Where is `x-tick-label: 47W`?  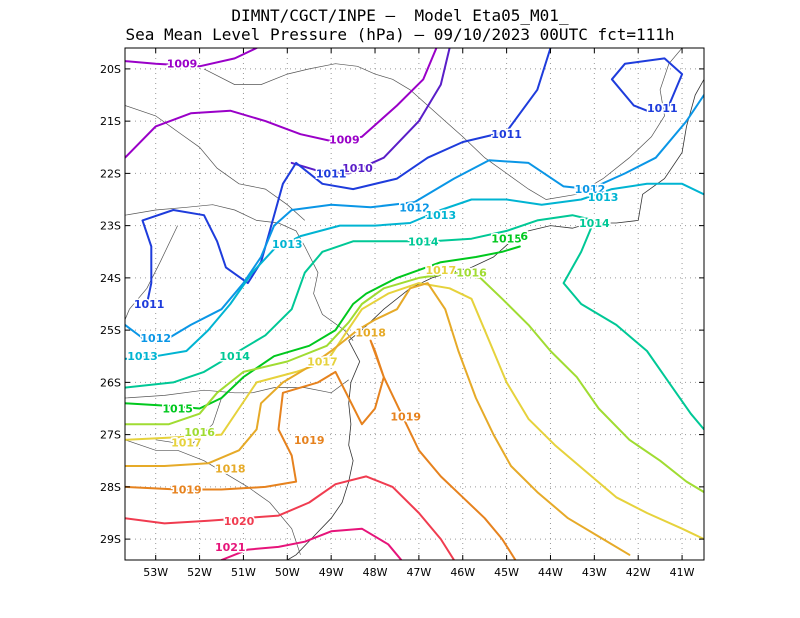
x-tick-label: 47W is located at coordinates (418, 572).